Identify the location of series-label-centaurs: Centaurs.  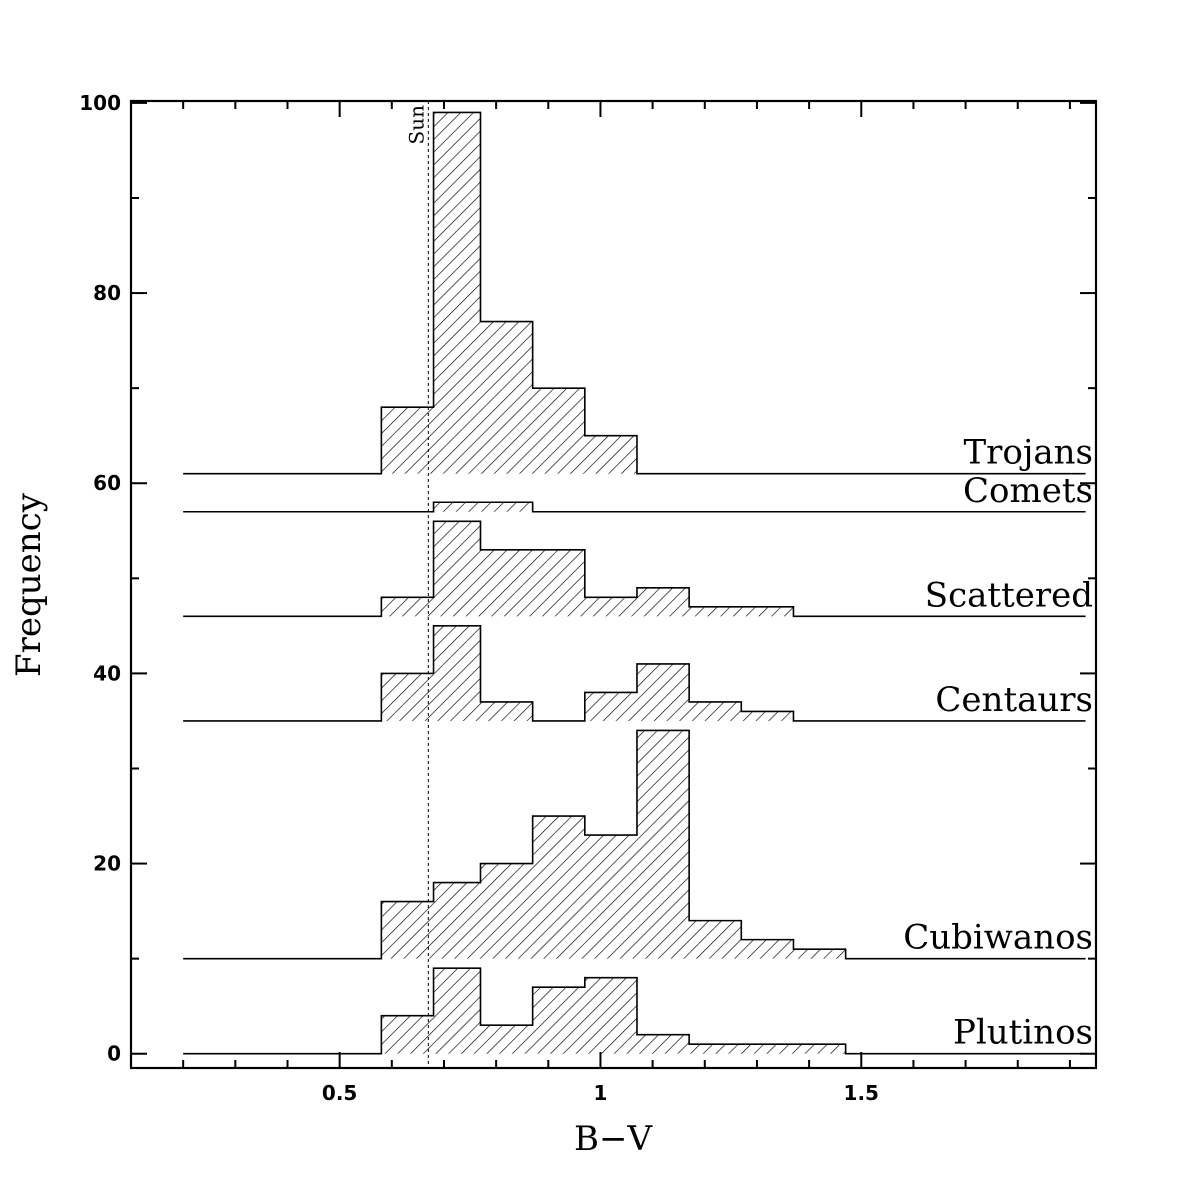
(1014, 700).